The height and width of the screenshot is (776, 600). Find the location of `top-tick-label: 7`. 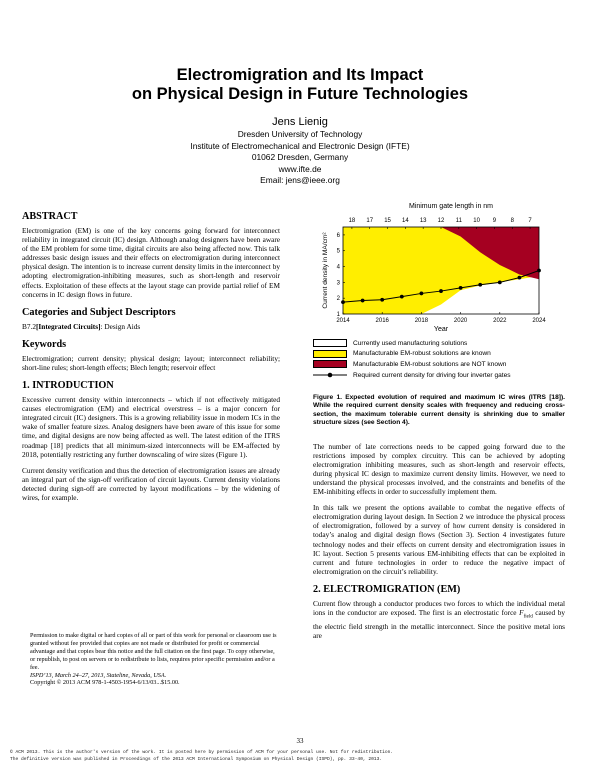

top-tick-label: 7 is located at coordinates (530, 221).